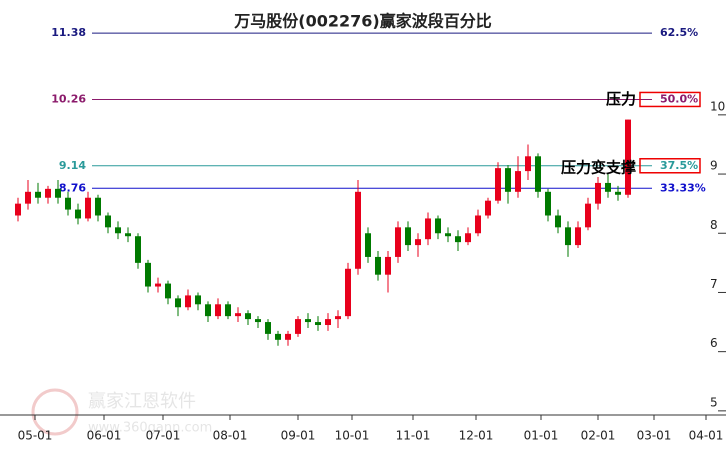 Image resolution: width=726 pixels, height=450 pixels. I want to click on x-tick-label: 01-01, so click(541, 436).